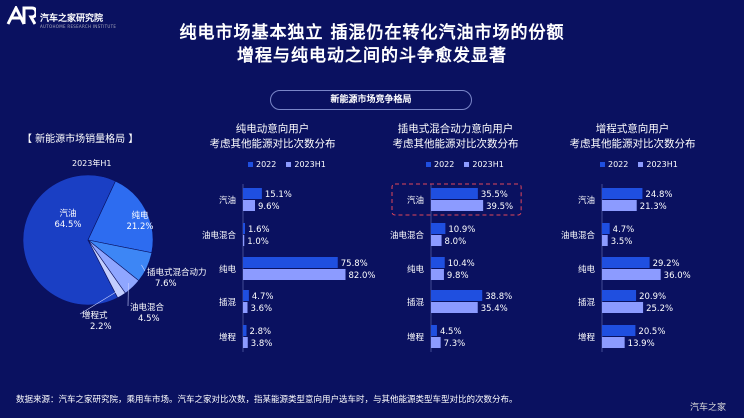 The height and width of the screenshot is (418, 744). Describe the element at coordinates (22, 14) in the screenshot. I see `brand-logo-icon` at that location.